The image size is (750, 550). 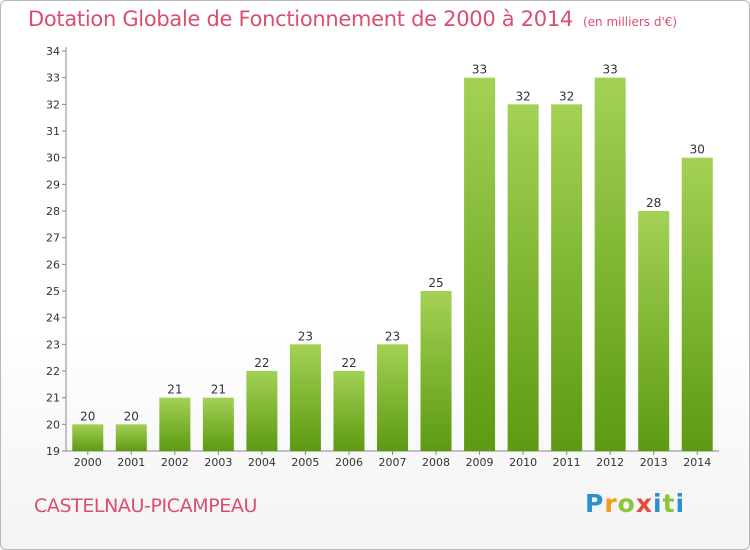 What do you see at coordinates (53, 371) in the screenshot?
I see `y-tick-label: 22` at bounding box center [53, 371].